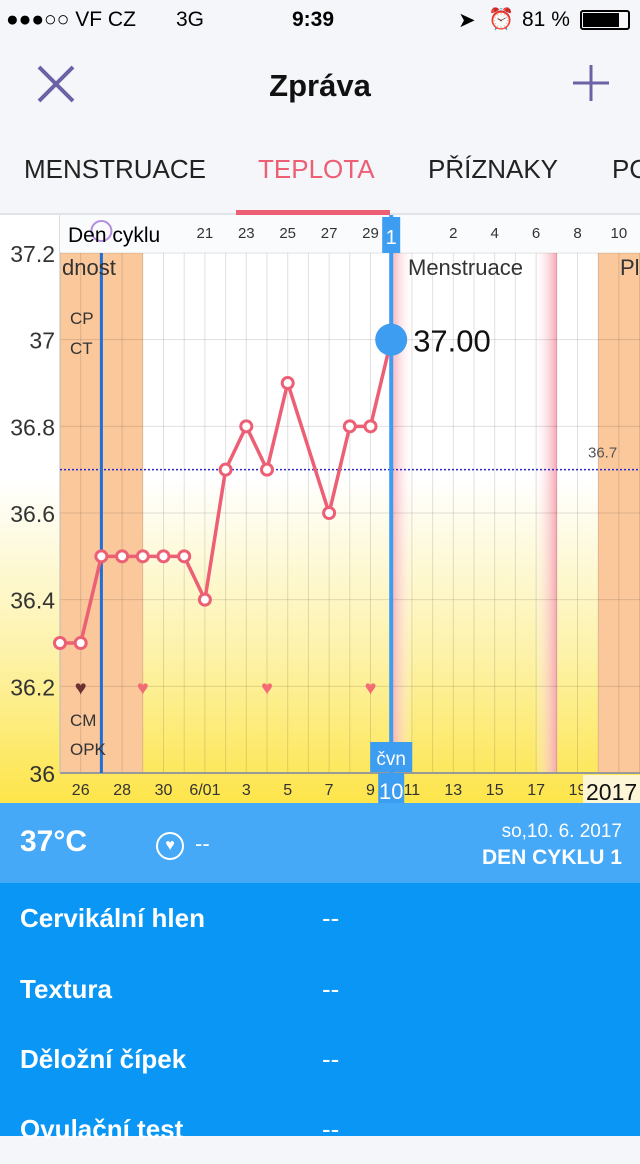 This screenshot has height=1164, width=640. Describe the element at coordinates (42, 341) in the screenshot. I see `y-tick-label: 37` at that location.